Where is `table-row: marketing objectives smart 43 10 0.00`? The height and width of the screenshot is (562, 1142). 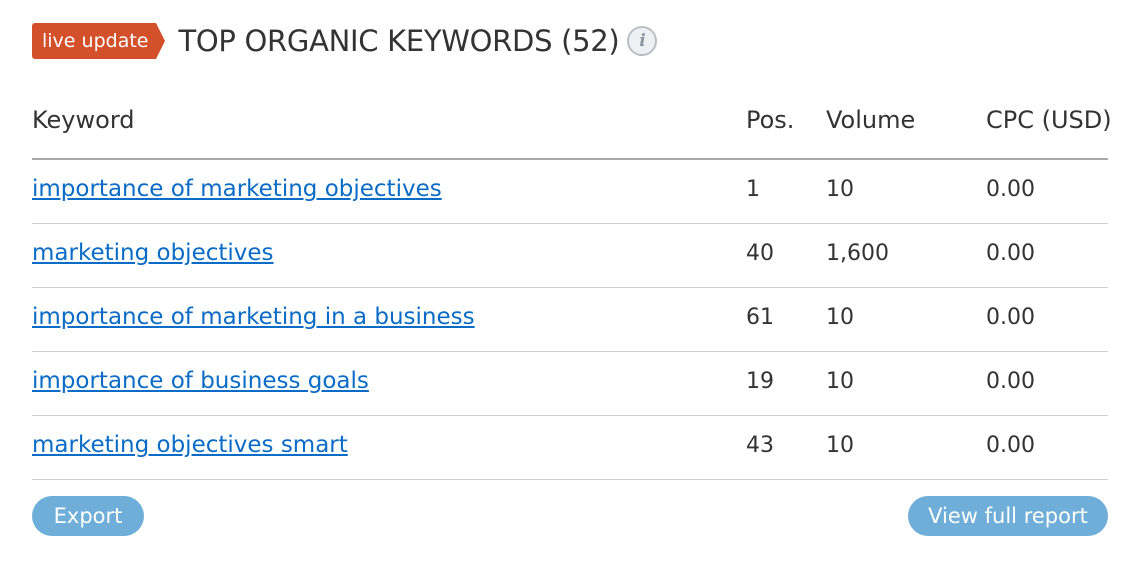
table-row: marketing objectives smart 43 10 0.00 is located at coordinates (570, 448).